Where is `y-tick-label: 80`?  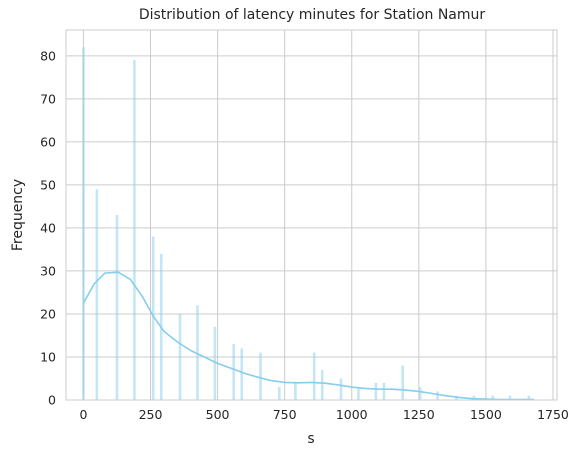 y-tick-label: 80 is located at coordinates (48, 55).